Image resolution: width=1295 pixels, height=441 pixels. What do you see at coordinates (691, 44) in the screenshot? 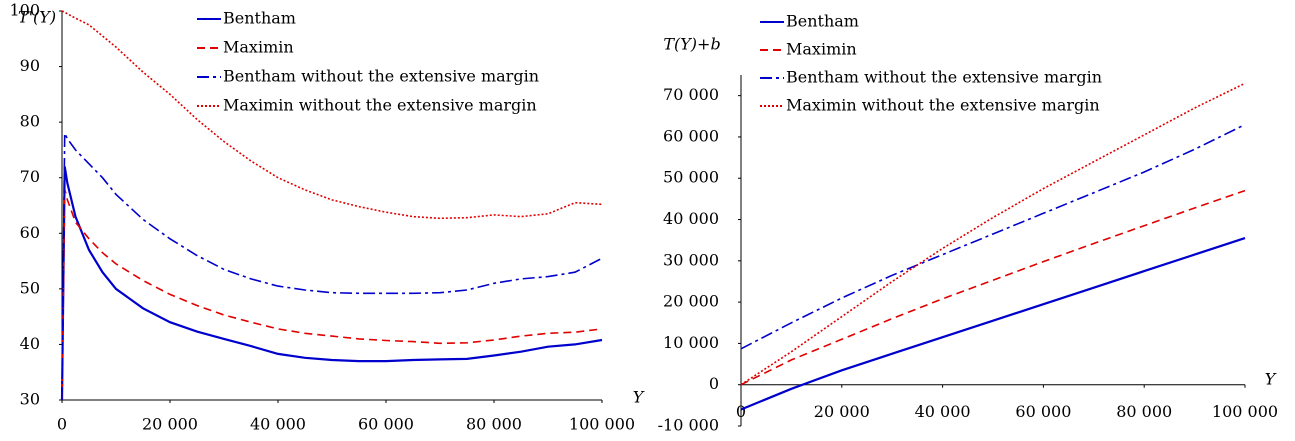
I see `y-axis-label: T(Y)+b` at bounding box center [691, 44].